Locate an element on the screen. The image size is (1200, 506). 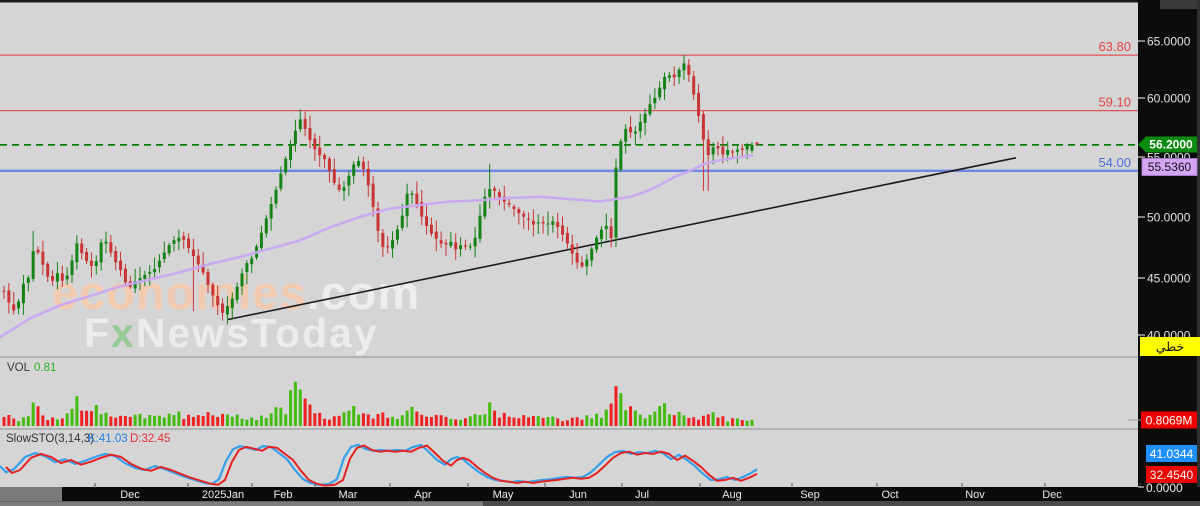
ma-value-badge: 55.5360 is located at coordinates (1169, 167).